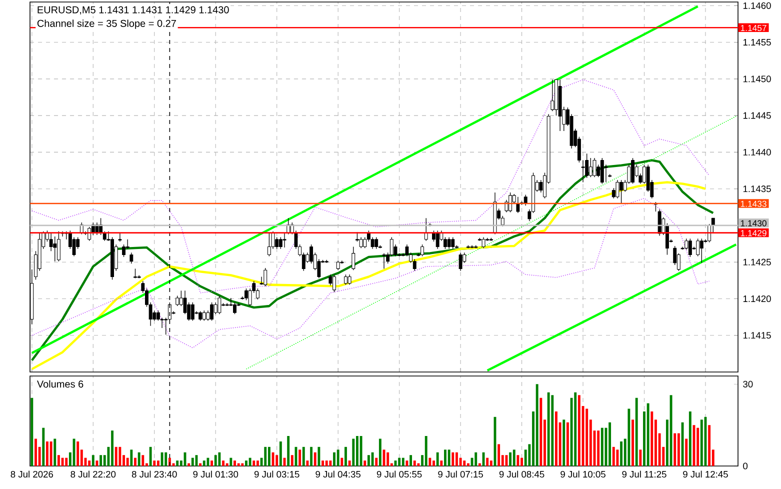 This screenshot has width=781, height=489. What do you see at coordinates (757, 115) in the screenshot?
I see `y-tick-label: 1.1445` at bounding box center [757, 115].